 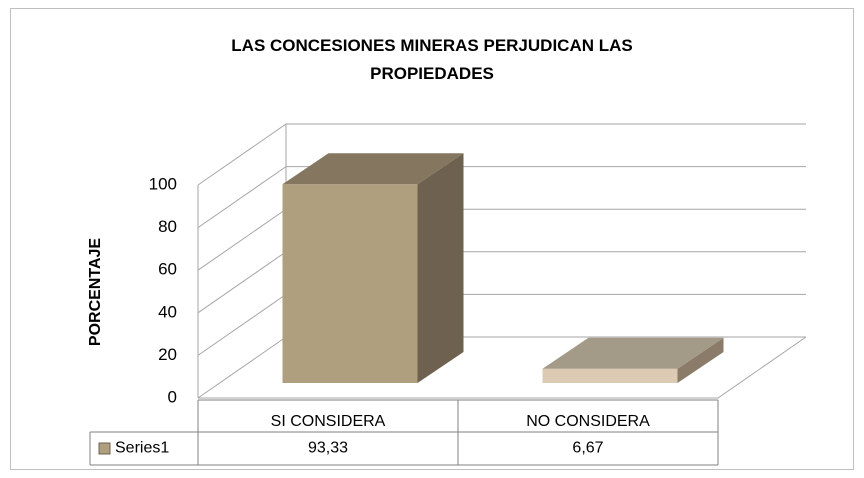 I want to click on y-tick-label: 0, so click(x=172, y=396).